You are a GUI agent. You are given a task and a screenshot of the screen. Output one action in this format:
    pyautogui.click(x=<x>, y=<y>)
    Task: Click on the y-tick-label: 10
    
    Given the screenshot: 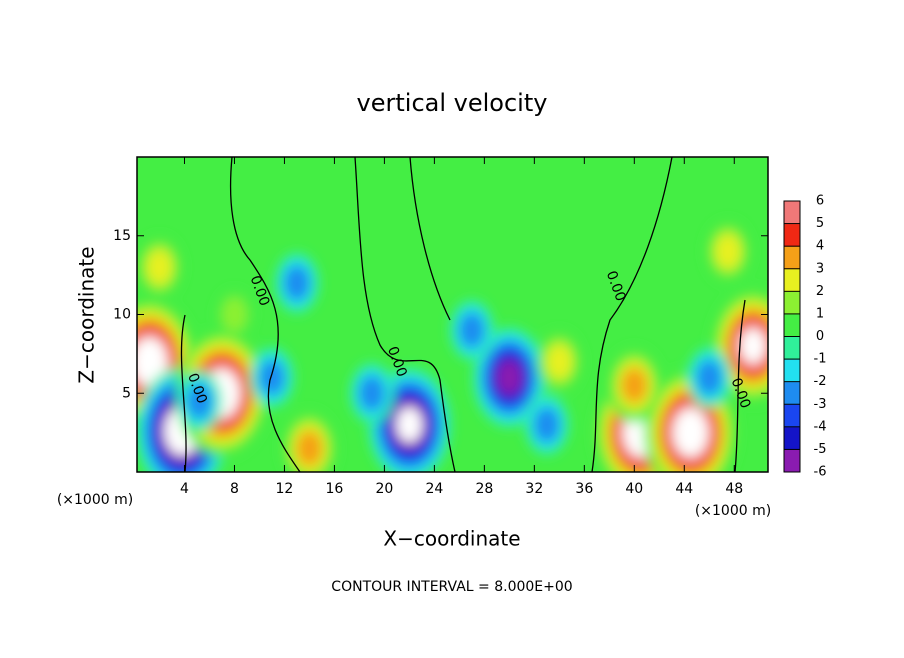 What is the action you would take?
    pyautogui.click(x=122, y=315)
    